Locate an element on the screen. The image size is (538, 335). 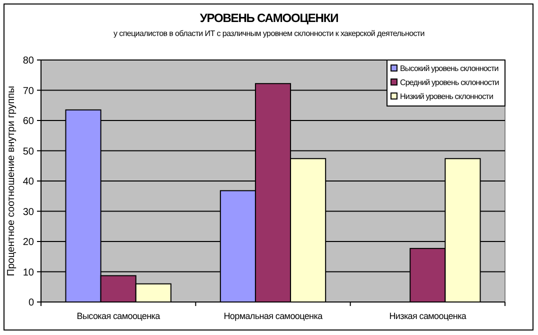
y-tick-label: 30 is located at coordinates (28, 212).